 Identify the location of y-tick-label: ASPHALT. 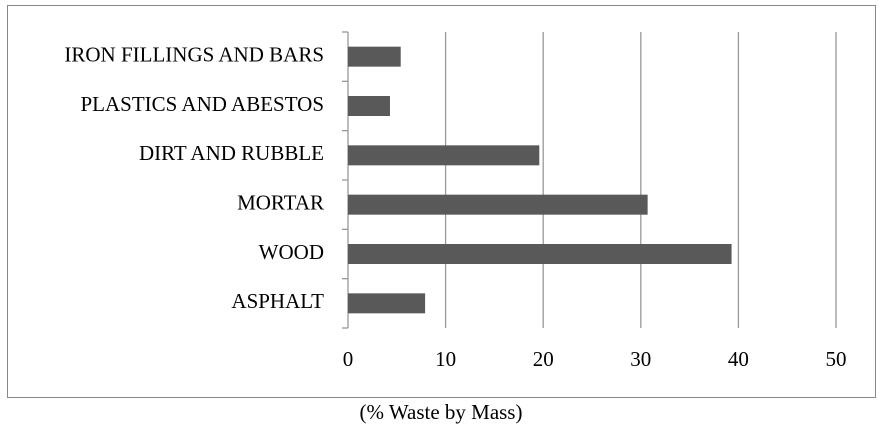
(277, 301).